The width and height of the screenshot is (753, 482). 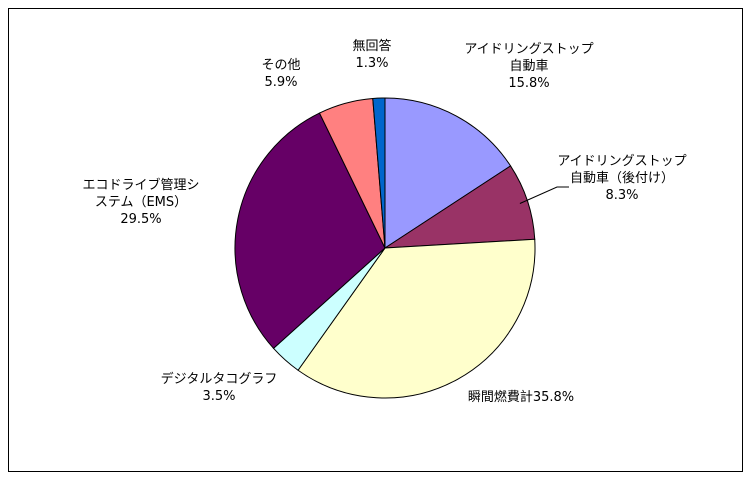 What do you see at coordinates (140, 185) in the screenshot?
I see `slice-label-4-line-0: エコドライブ管理シ` at bounding box center [140, 185].